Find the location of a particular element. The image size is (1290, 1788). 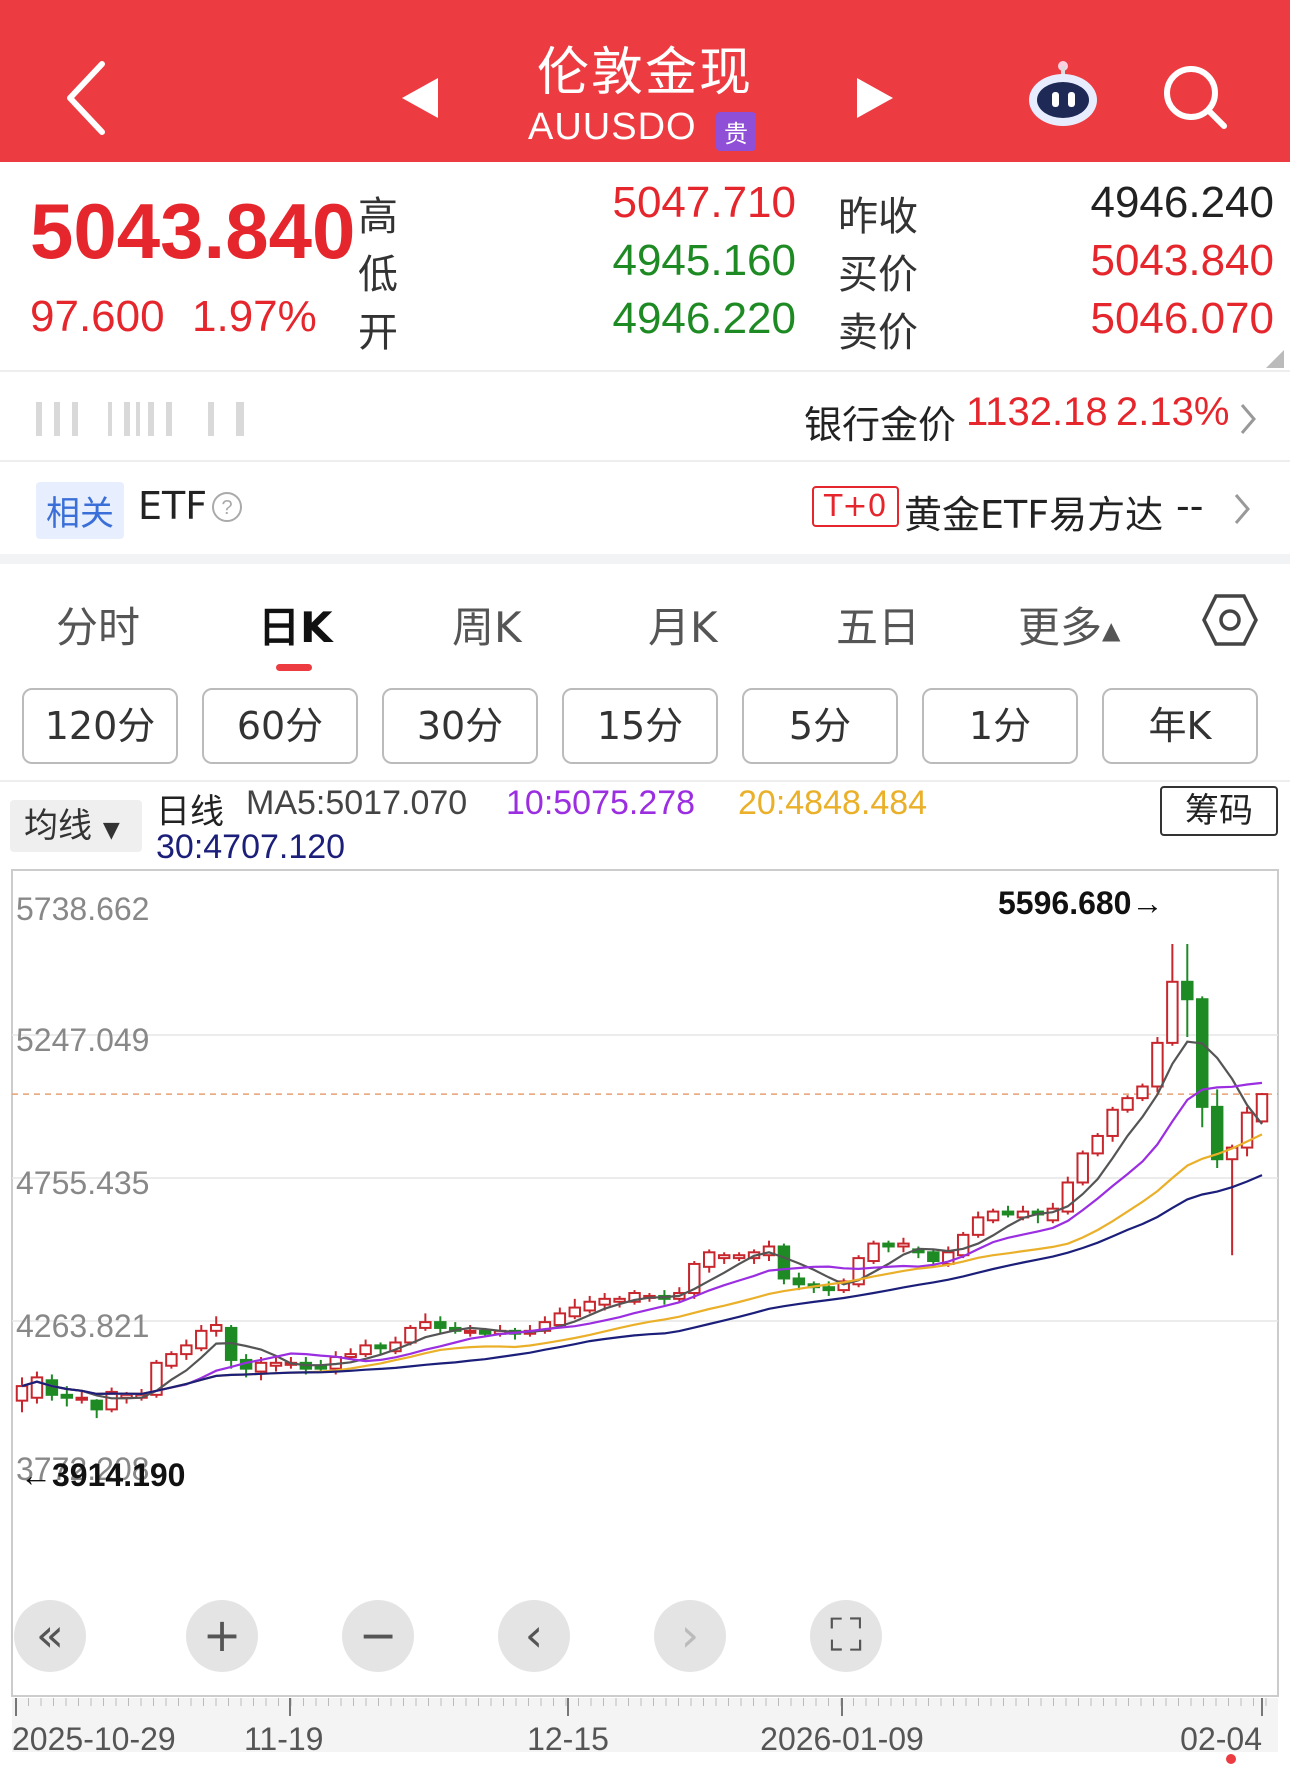

x-tick-label: 12-15 is located at coordinates (568, 1739).